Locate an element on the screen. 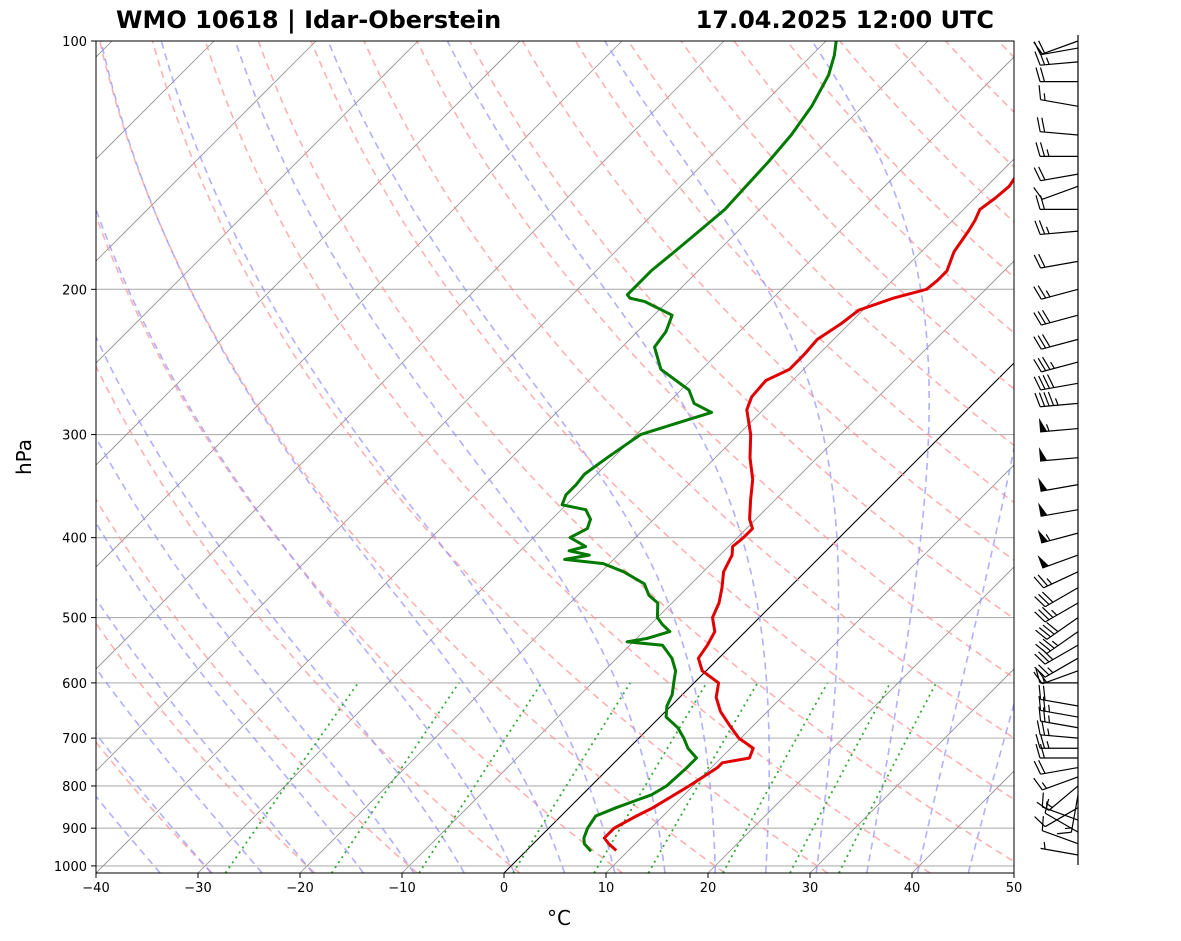  mixing-ratio-line is located at coordinates (480, 777).